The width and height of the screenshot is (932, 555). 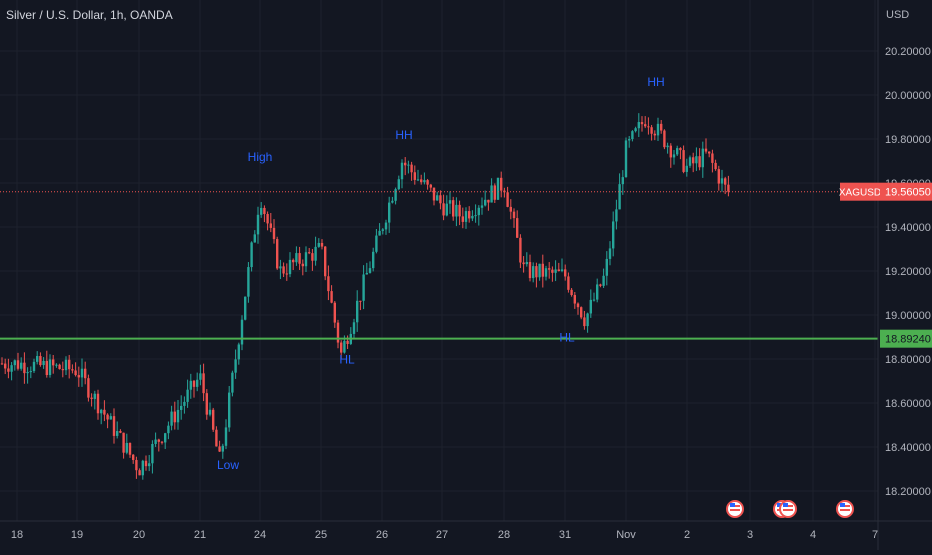 I want to click on x-tick-label: 18, so click(x=17, y=535).